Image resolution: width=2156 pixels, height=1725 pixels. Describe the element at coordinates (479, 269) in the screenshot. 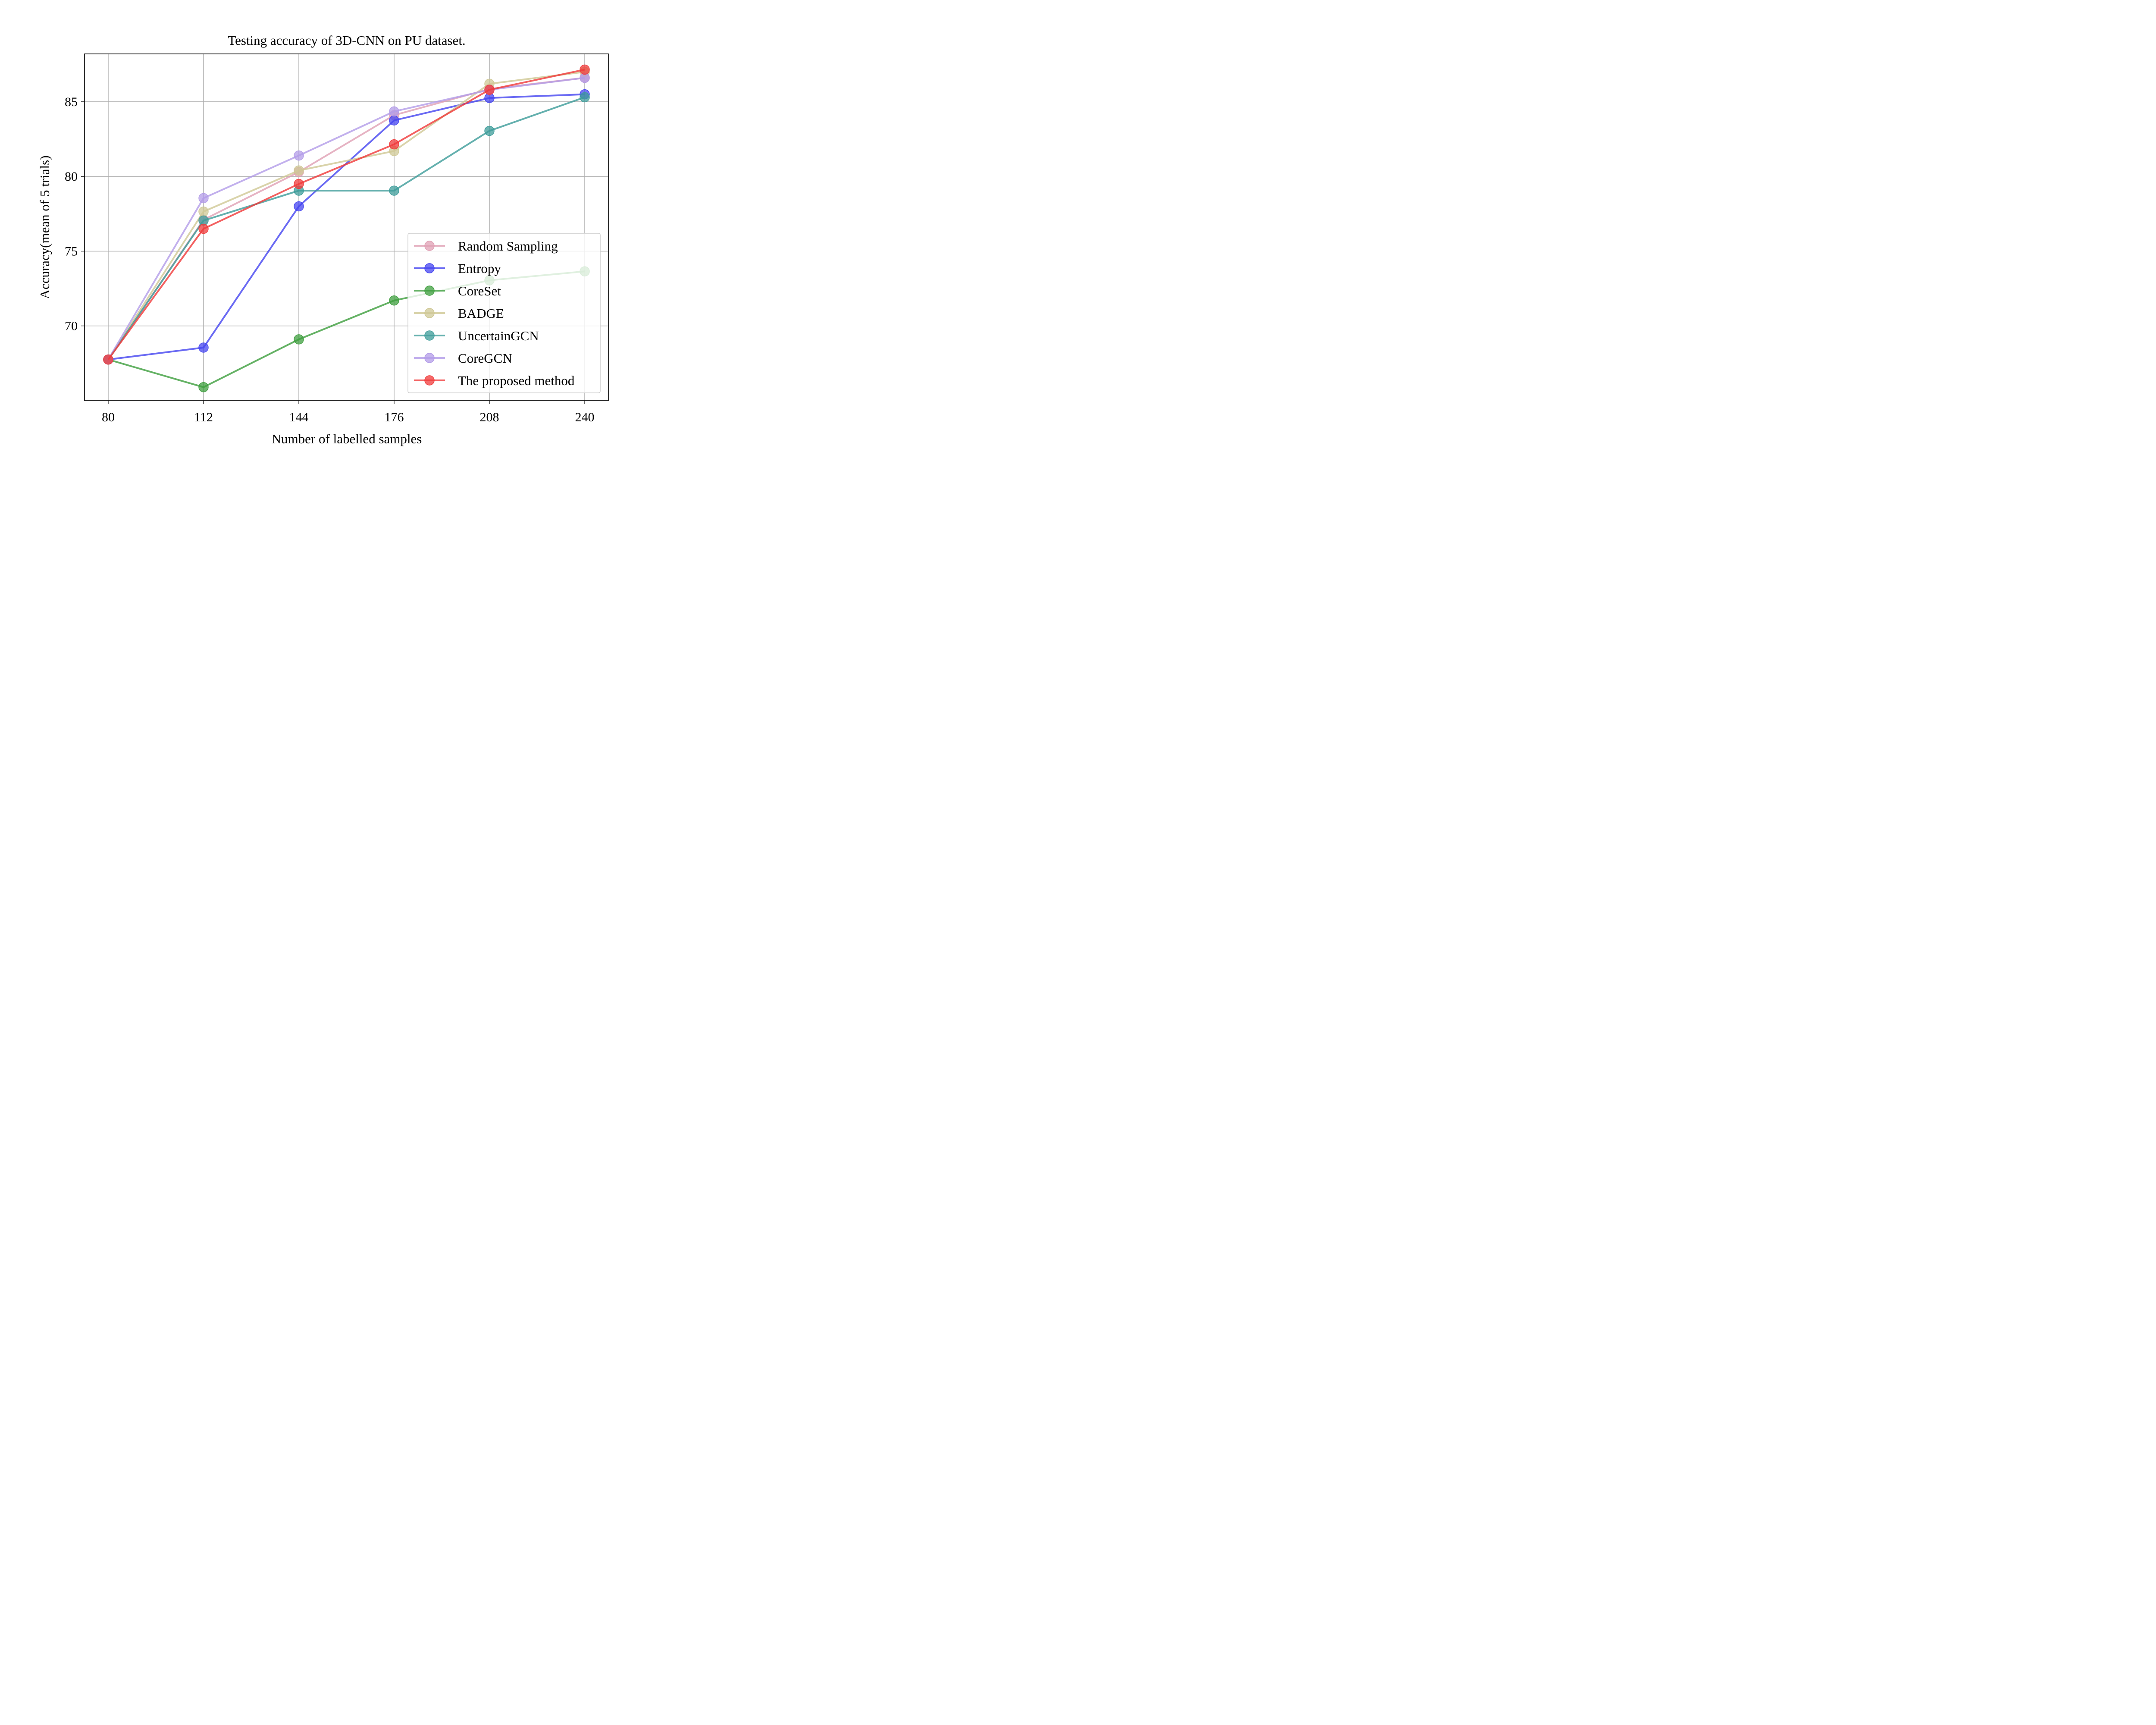

I see `legend-label: Entropy` at that location.